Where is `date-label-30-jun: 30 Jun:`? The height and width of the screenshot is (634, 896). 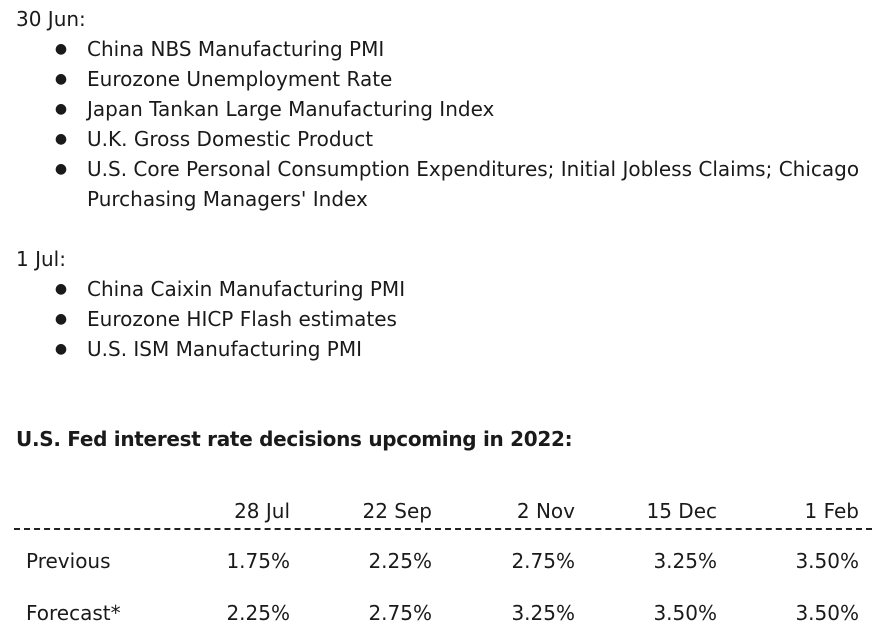
date-label-30-jun: 30 Jun: is located at coordinates (51, 19).